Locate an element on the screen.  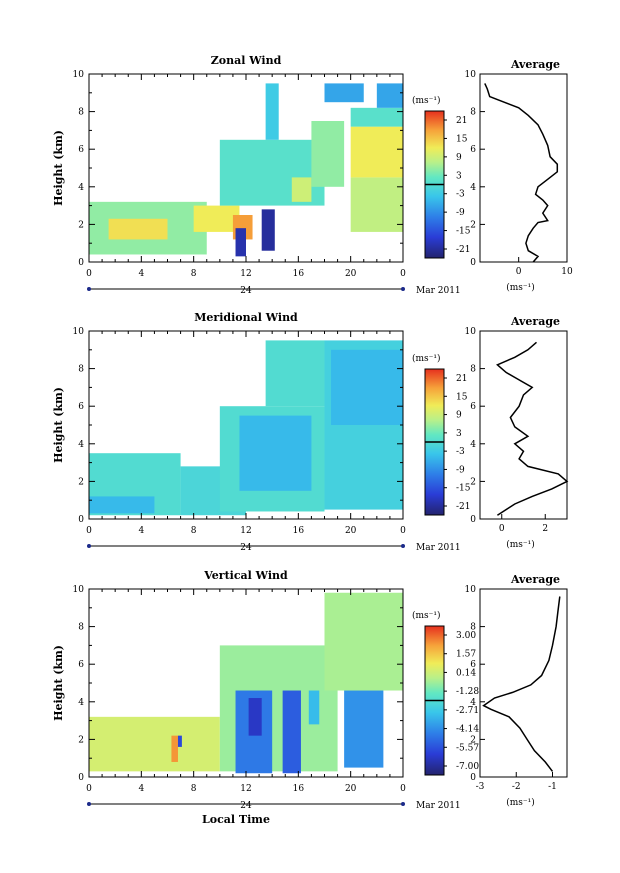
colorbar-tick-label: -5.57 is located at coordinates (467, 748).